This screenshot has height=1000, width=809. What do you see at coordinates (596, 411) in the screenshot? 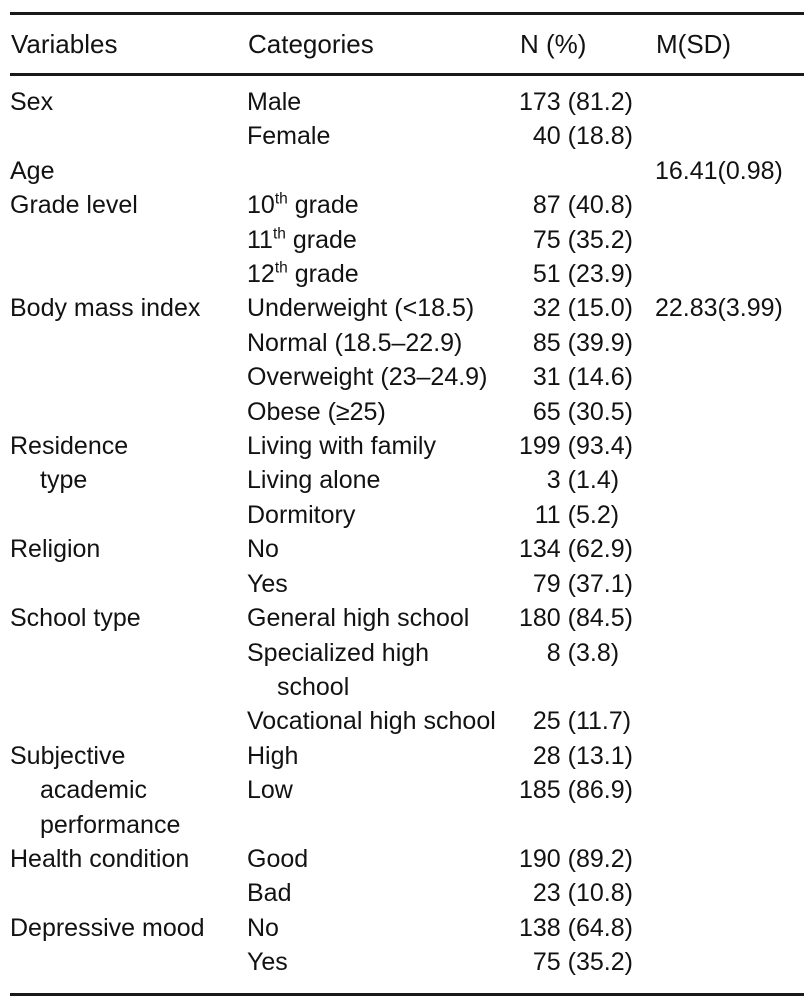
I see `pct-value: (30.5)` at bounding box center [596, 411].